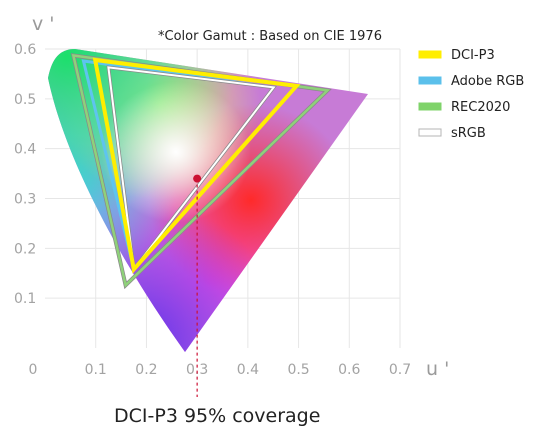 This screenshot has height=432, width=541. What do you see at coordinates (197, 178) in the screenshot?
I see `marker-dot` at bounding box center [197, 178].